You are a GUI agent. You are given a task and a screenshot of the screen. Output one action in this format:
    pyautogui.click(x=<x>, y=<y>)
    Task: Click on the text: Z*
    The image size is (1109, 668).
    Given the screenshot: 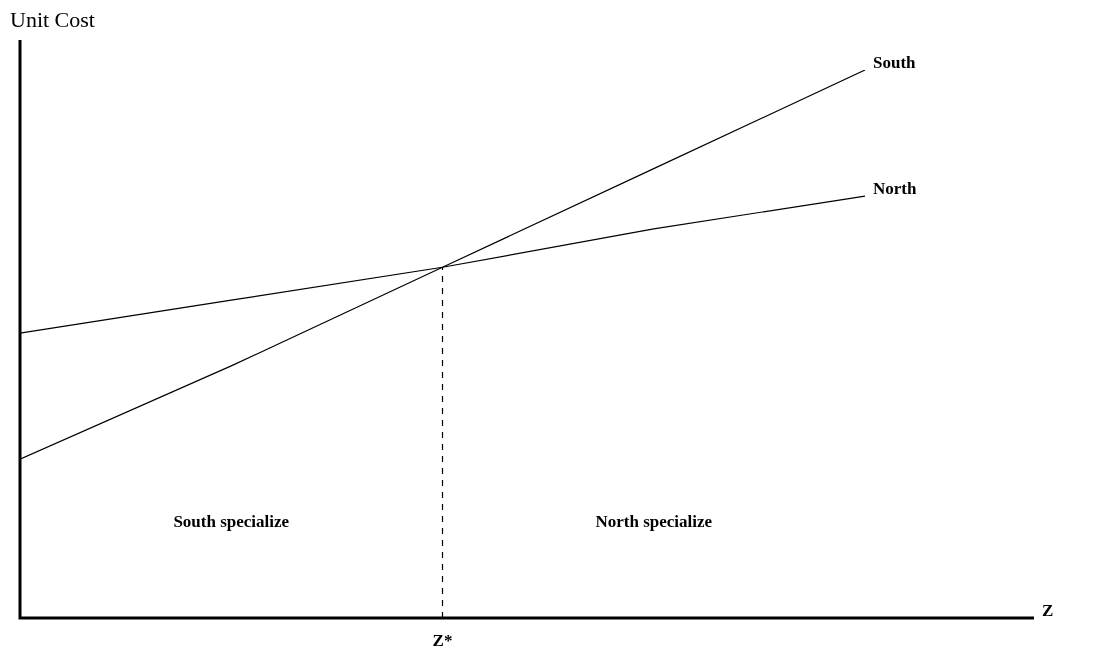 What is the action you would take?
    pyautogui.click(x=442, y=641)
    